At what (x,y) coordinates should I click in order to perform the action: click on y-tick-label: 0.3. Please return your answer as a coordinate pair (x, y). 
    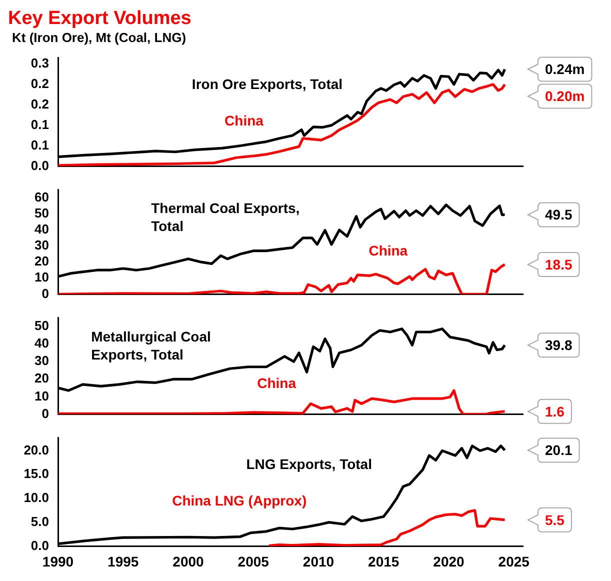
    Looking at the image, I should click on (39, 63).